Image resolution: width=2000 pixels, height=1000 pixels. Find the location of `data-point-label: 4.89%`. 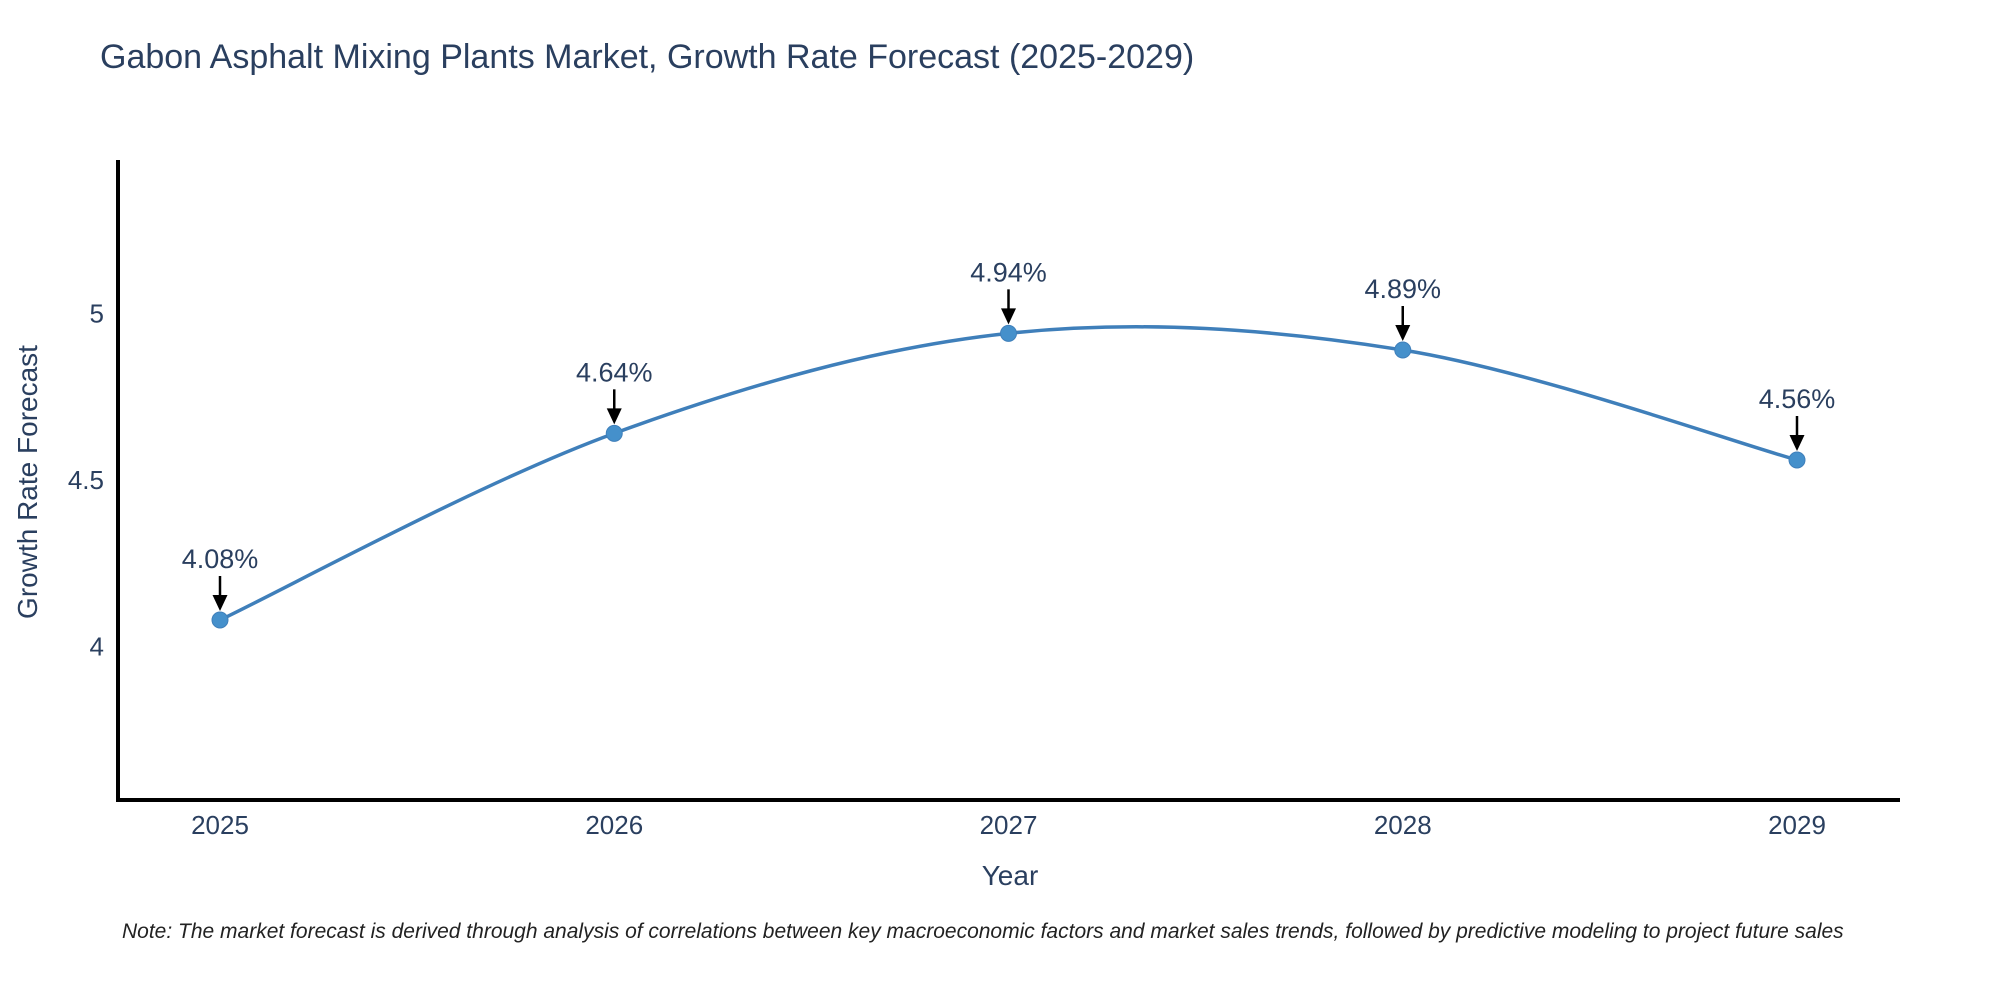

data-point-label: 4.89% is located at coordinates (1402, 289).